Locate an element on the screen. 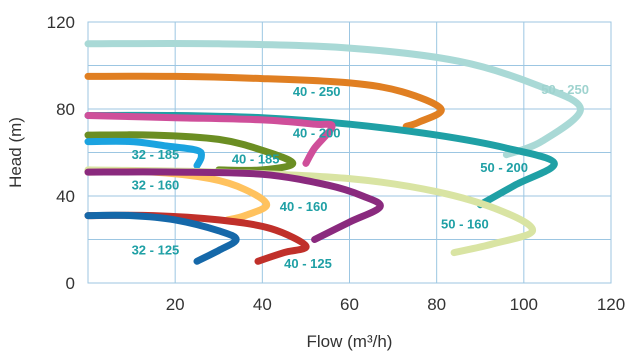 This screenshot has height=355, width=626. series-label-32-185: 32 - 185 is located at coordinates (156, 154).